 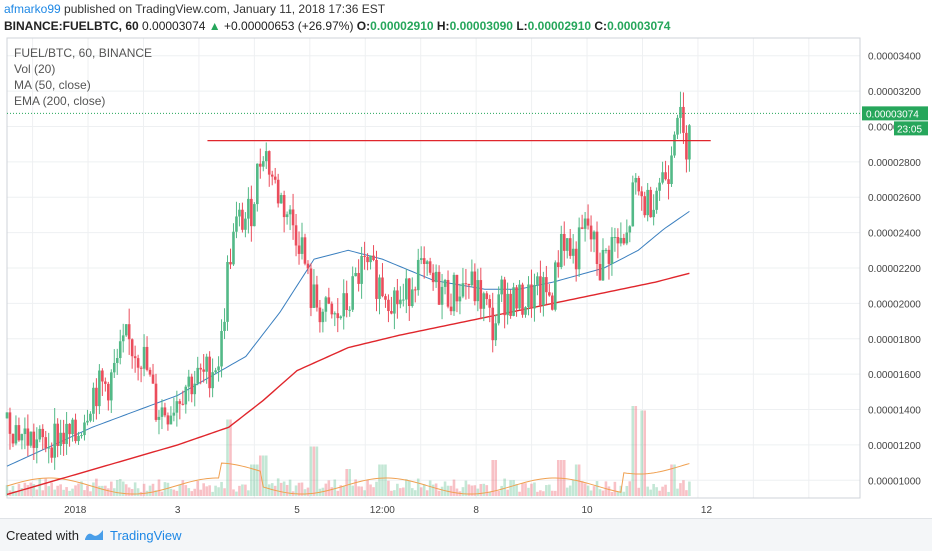 What do you see at coordinates (146, 535) in the screenshot?
I see `tradingview-link: TradingView` at bounding box center [146, 535].